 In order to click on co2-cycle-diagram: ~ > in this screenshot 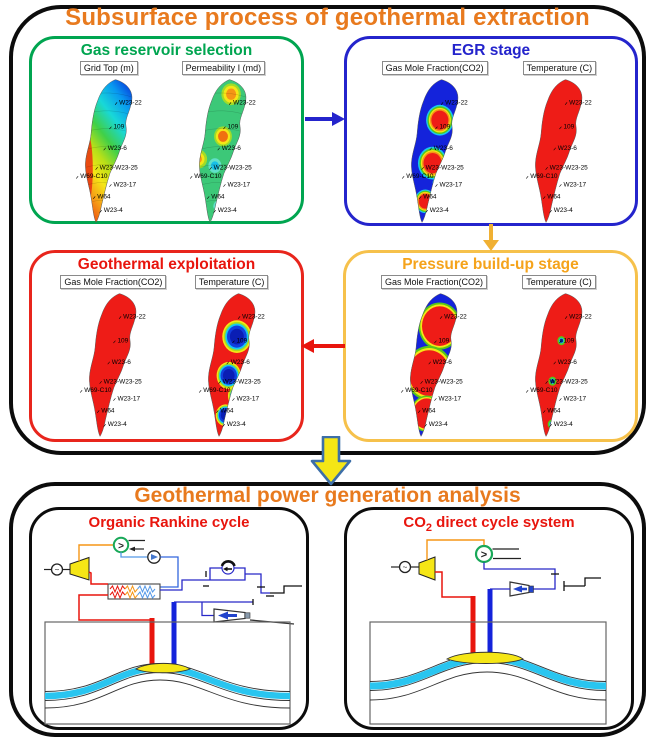, I will do `click(488, 632)`.